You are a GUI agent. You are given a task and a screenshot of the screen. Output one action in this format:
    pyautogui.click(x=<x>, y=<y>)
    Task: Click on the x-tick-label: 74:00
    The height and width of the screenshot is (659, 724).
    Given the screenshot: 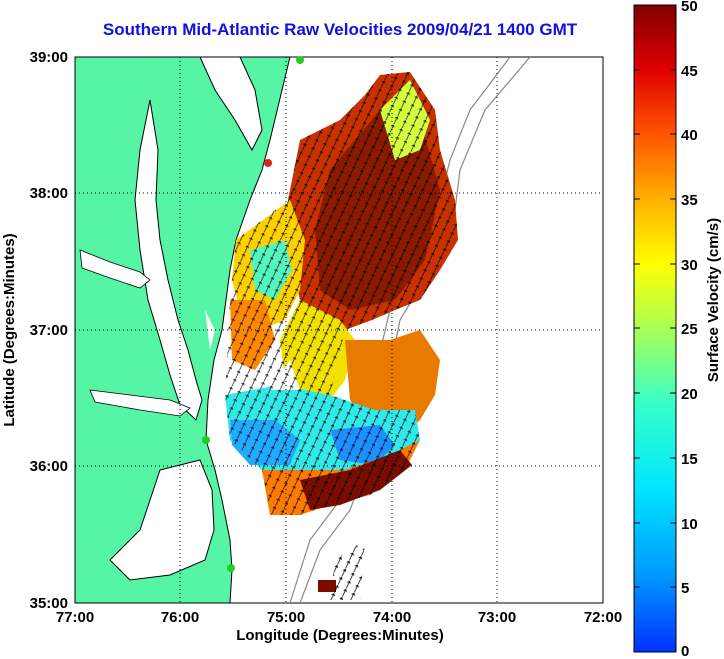 What is the action you would take?
    pyautogui.click(x=392, y=617)
    